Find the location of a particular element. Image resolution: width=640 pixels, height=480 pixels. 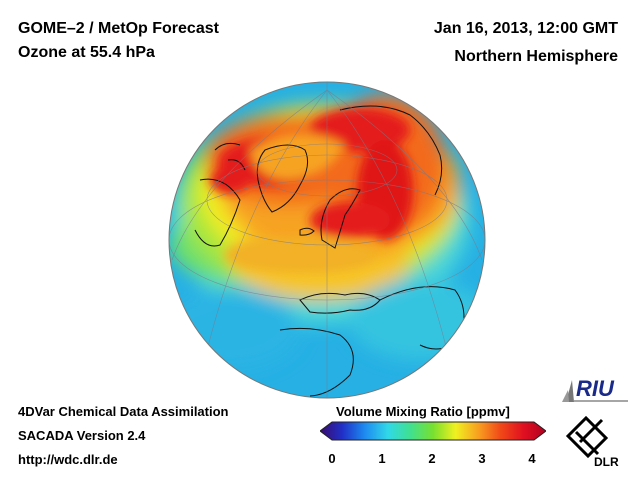

iceland-outline is located at coordinates (307, 231).